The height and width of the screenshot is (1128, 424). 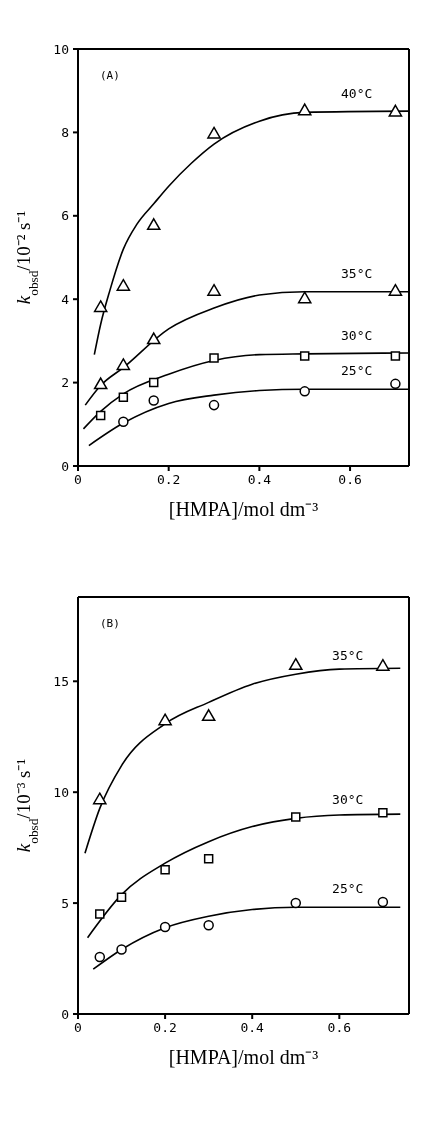 I want to click on series-label: 40°C, so click(x=357, y=94).